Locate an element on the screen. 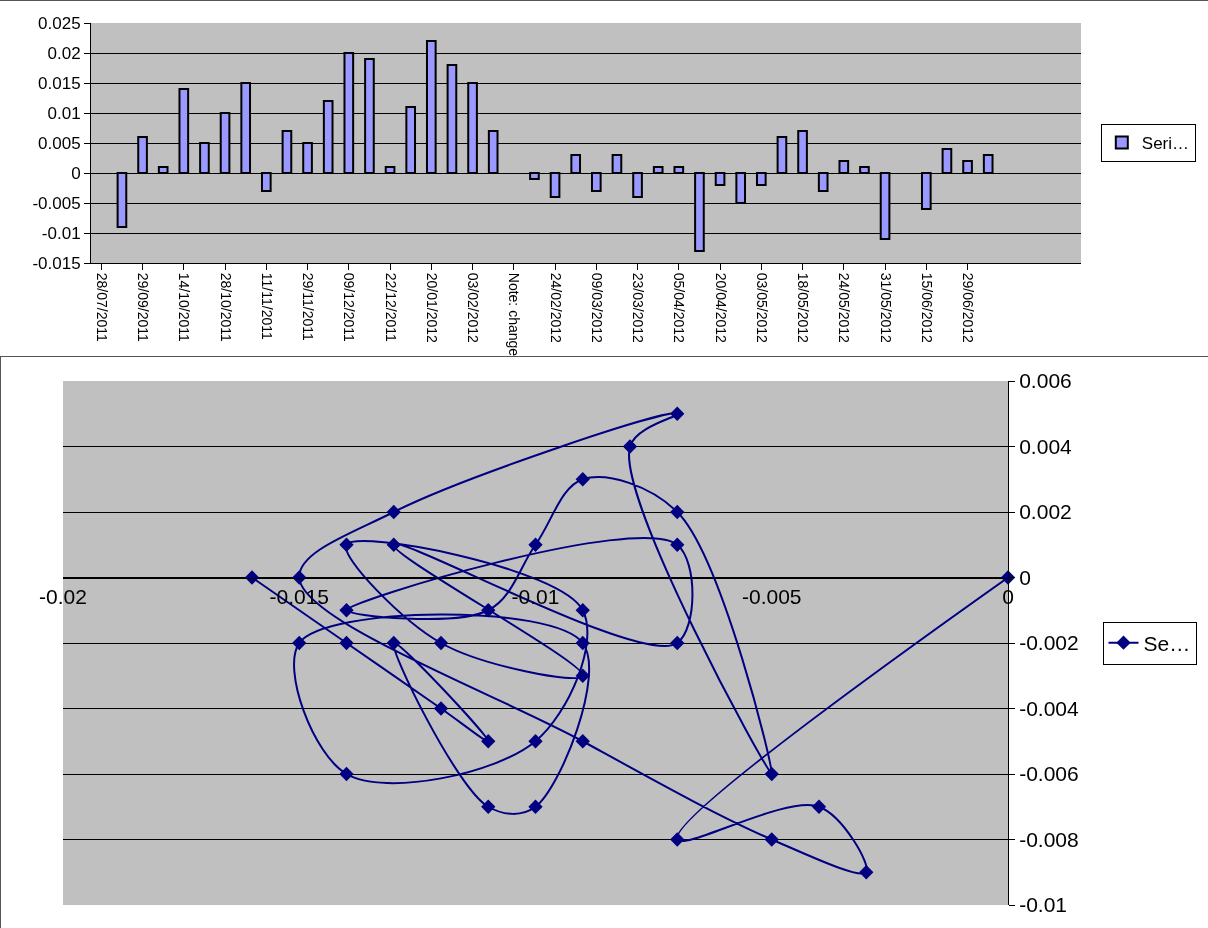 This screenshot has width=1208, height=928. x-tick-label: 18/05/2012 is located at coordinates (803, 308).